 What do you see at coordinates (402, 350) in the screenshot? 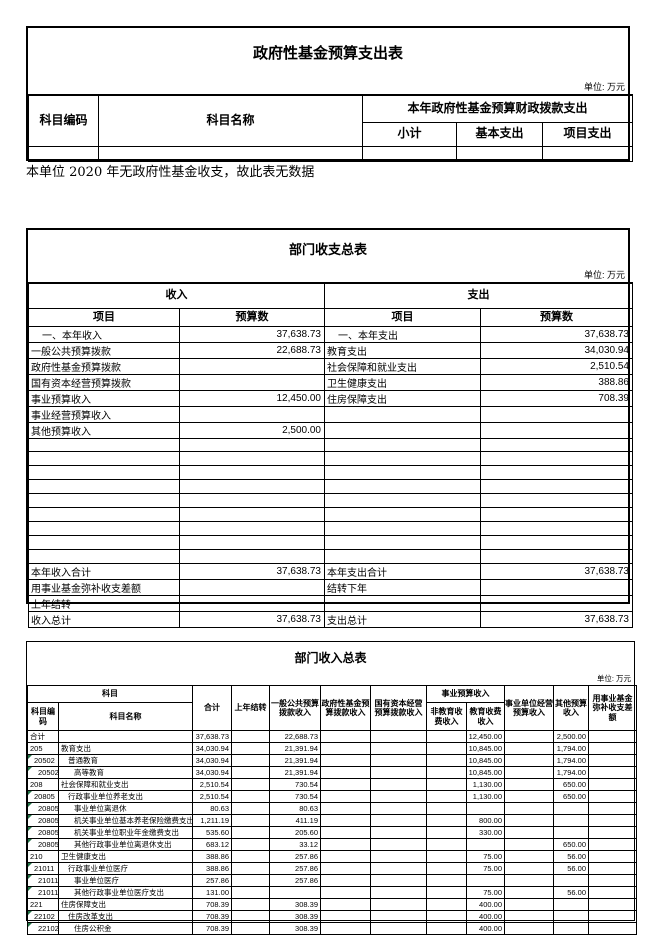
I see `item-cell: 教育支出` at bounding box center [402, 350].